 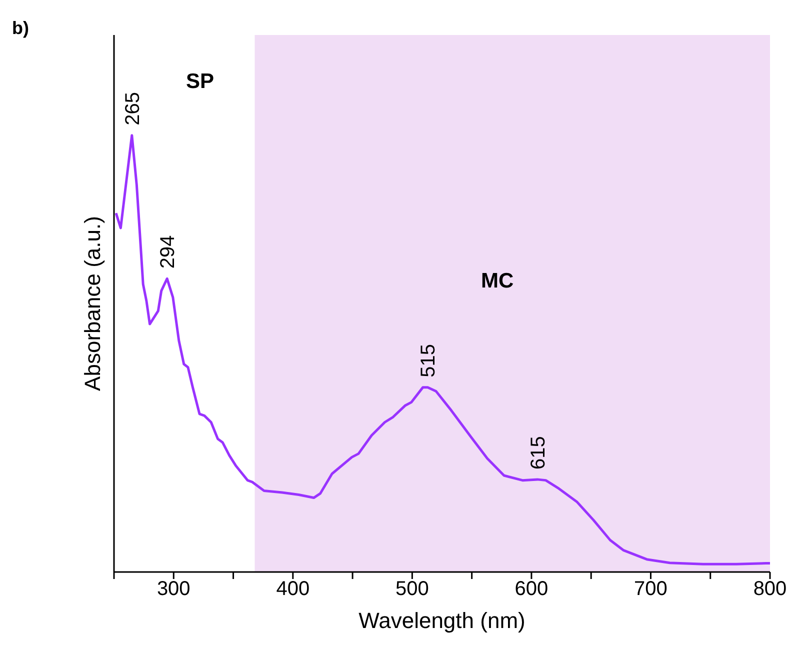 I want to click on x-tick-label: 400, so click(x=293, y=589).